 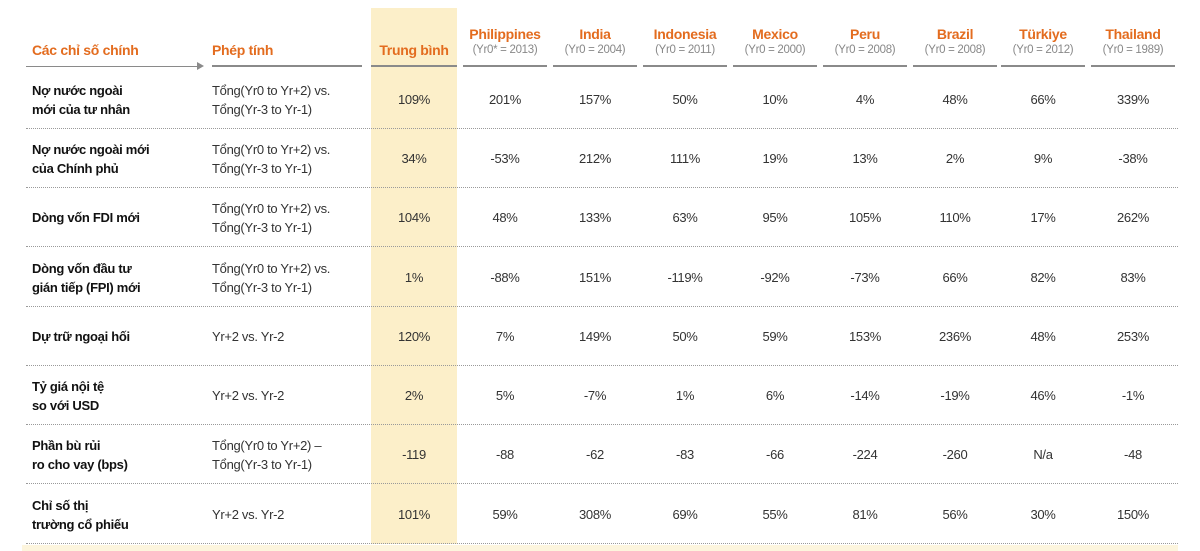 I want to click on header-arrow-icon, so click(x=200, y=66).